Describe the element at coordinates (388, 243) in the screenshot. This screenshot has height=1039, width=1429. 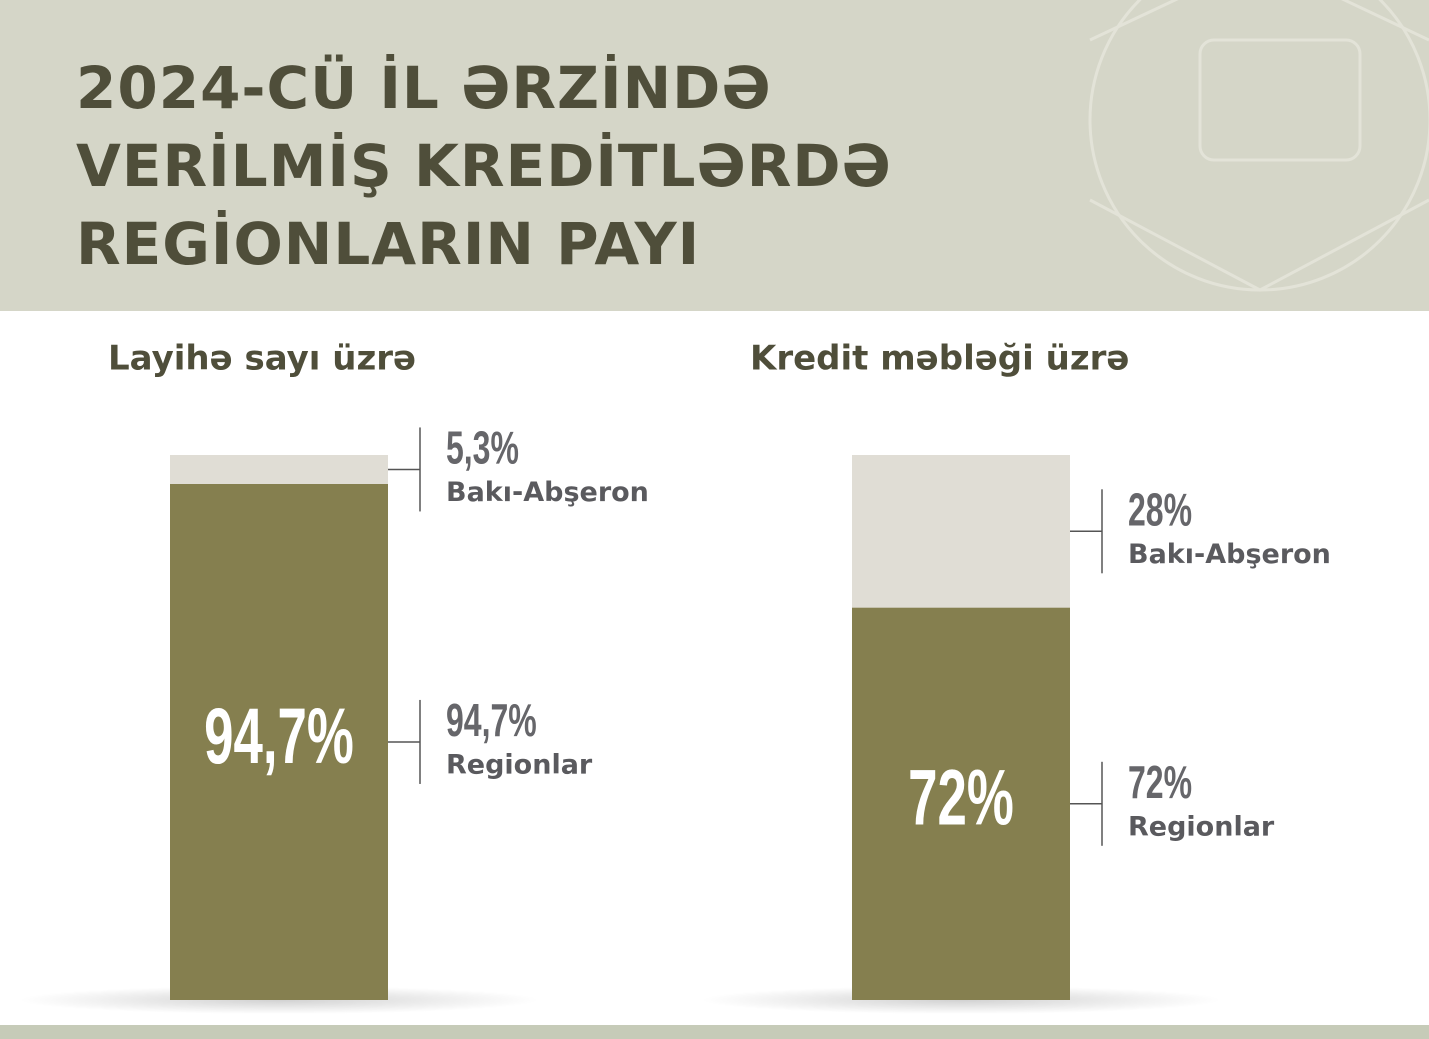
I see `title-line: REGİONLARIN PAYI` at that location.